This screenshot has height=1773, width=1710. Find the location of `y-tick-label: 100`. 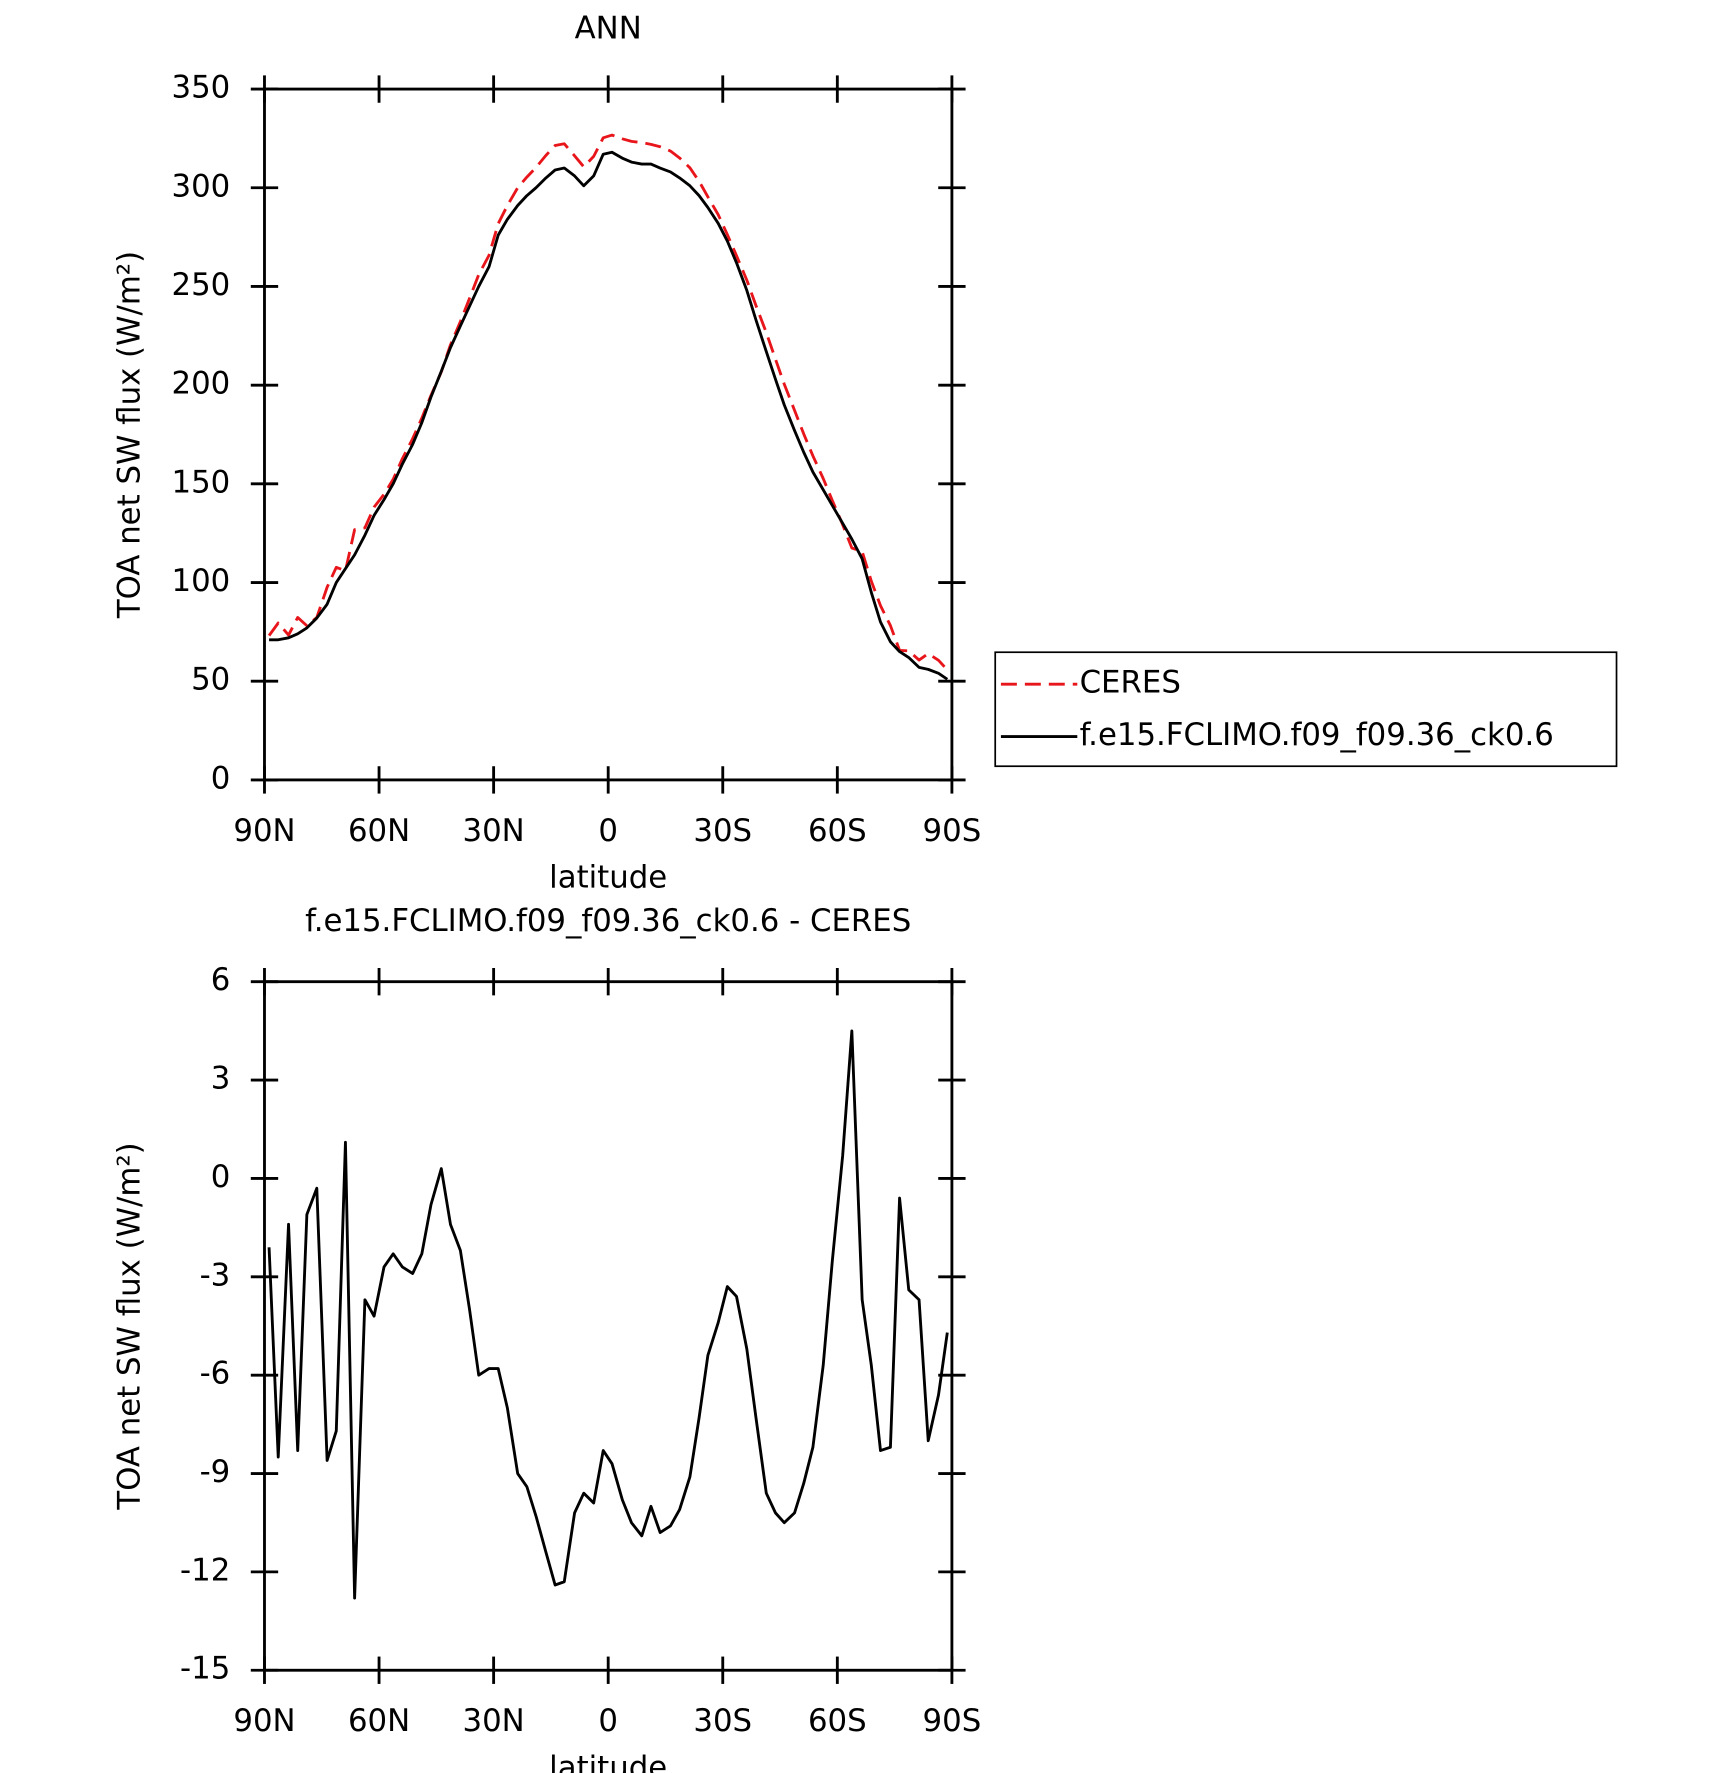

y-tick-label: 100 is located at coordinates (201, 581).